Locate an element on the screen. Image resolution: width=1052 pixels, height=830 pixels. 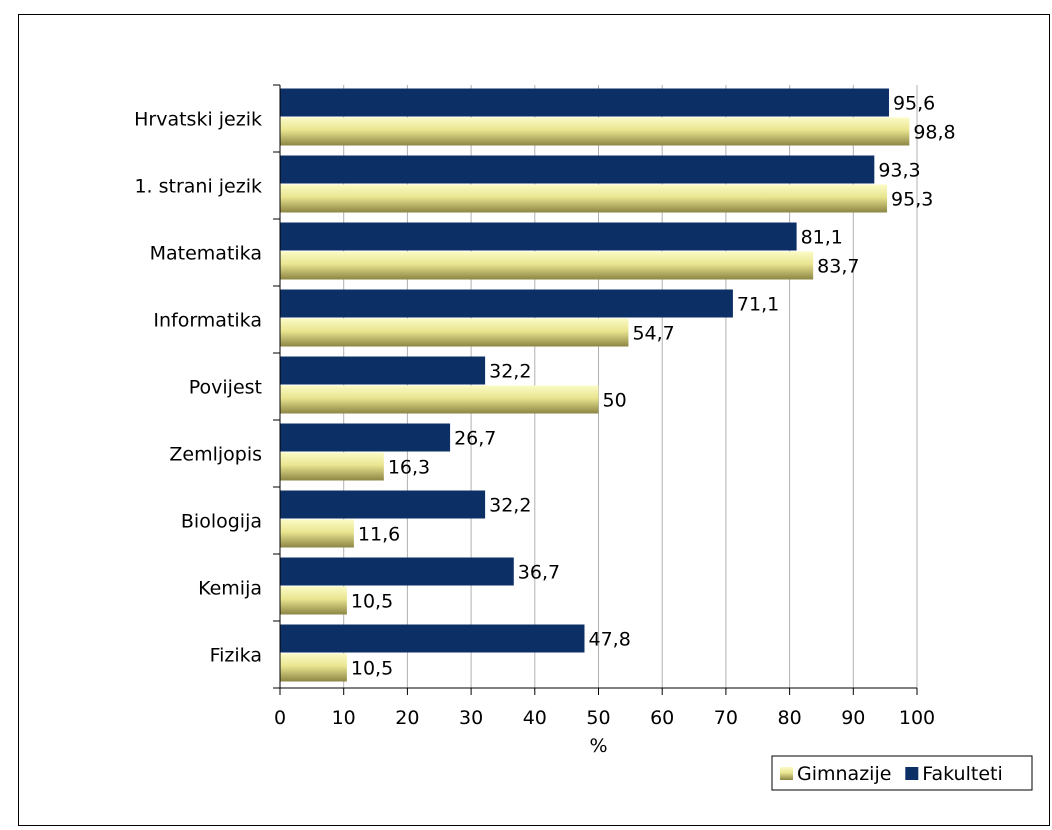
category-label-7: Kemija is located at coordinates (230, 589).